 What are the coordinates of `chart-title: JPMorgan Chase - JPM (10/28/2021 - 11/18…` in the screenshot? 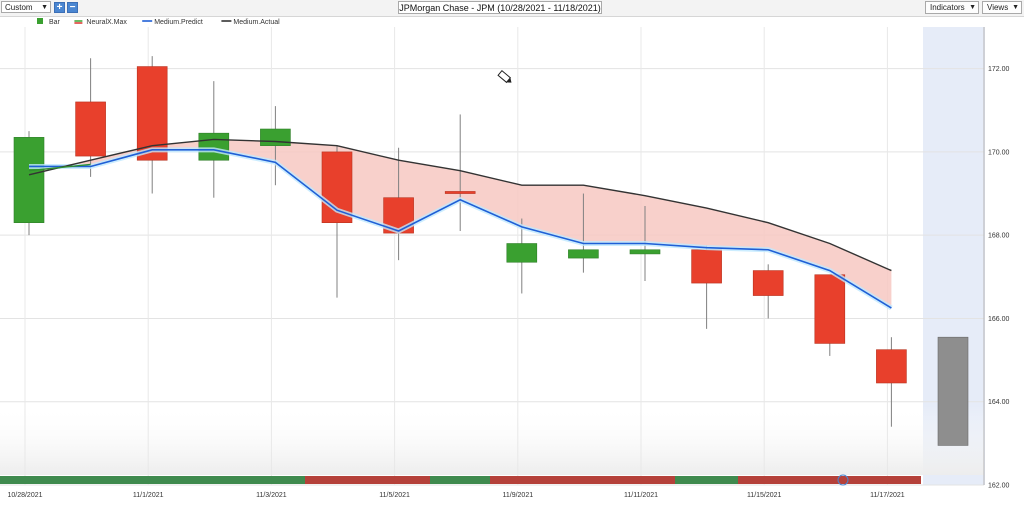 It's located at (500, 7).